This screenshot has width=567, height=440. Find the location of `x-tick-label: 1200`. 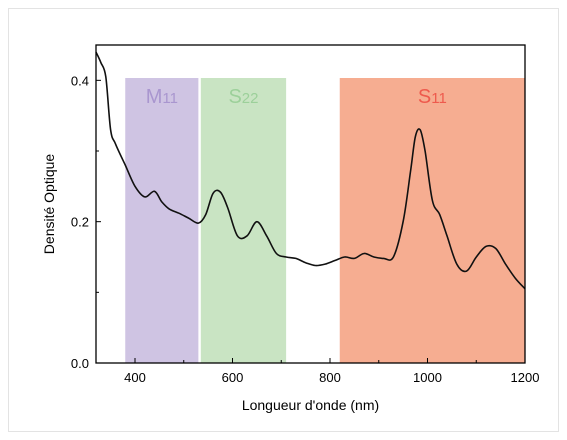

x-tick-label: 1200 is located at coordinates (525, 377).